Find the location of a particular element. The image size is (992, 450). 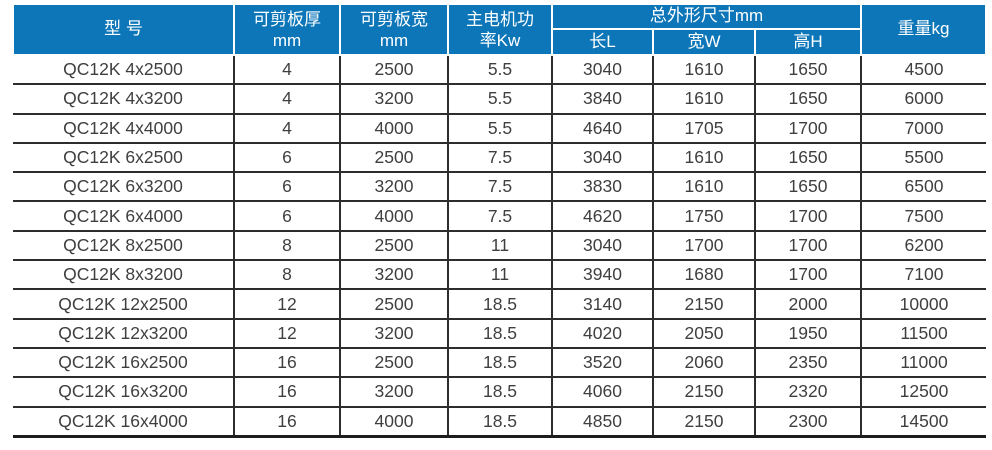

cell-length: 3940 is located at coordinates (602, 275).